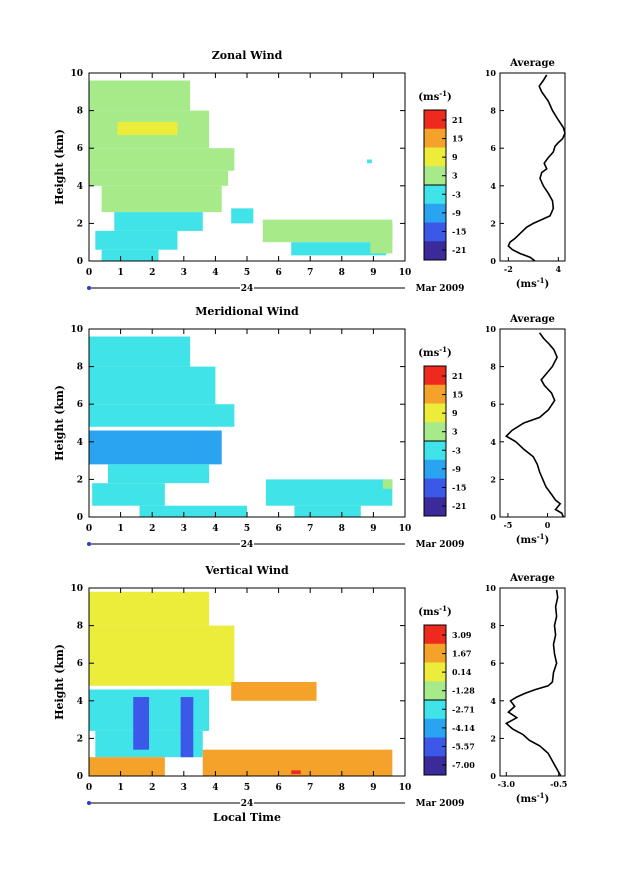 This screenshot has height=876, width=617. Describe the element at coordinates (532, 167) in the screenshot. I see `average-frame` at that location.